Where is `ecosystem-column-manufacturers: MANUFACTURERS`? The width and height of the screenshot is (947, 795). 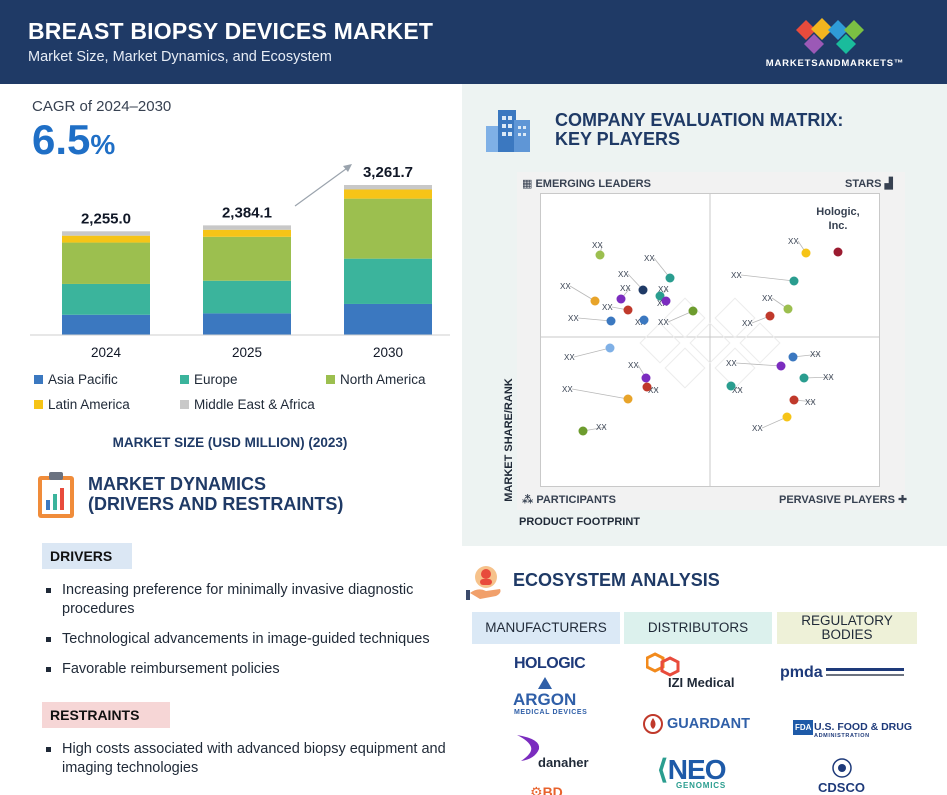 ecosystem-column-manufacturers: MANUFACTURERS is located at coordinates (546, 628).